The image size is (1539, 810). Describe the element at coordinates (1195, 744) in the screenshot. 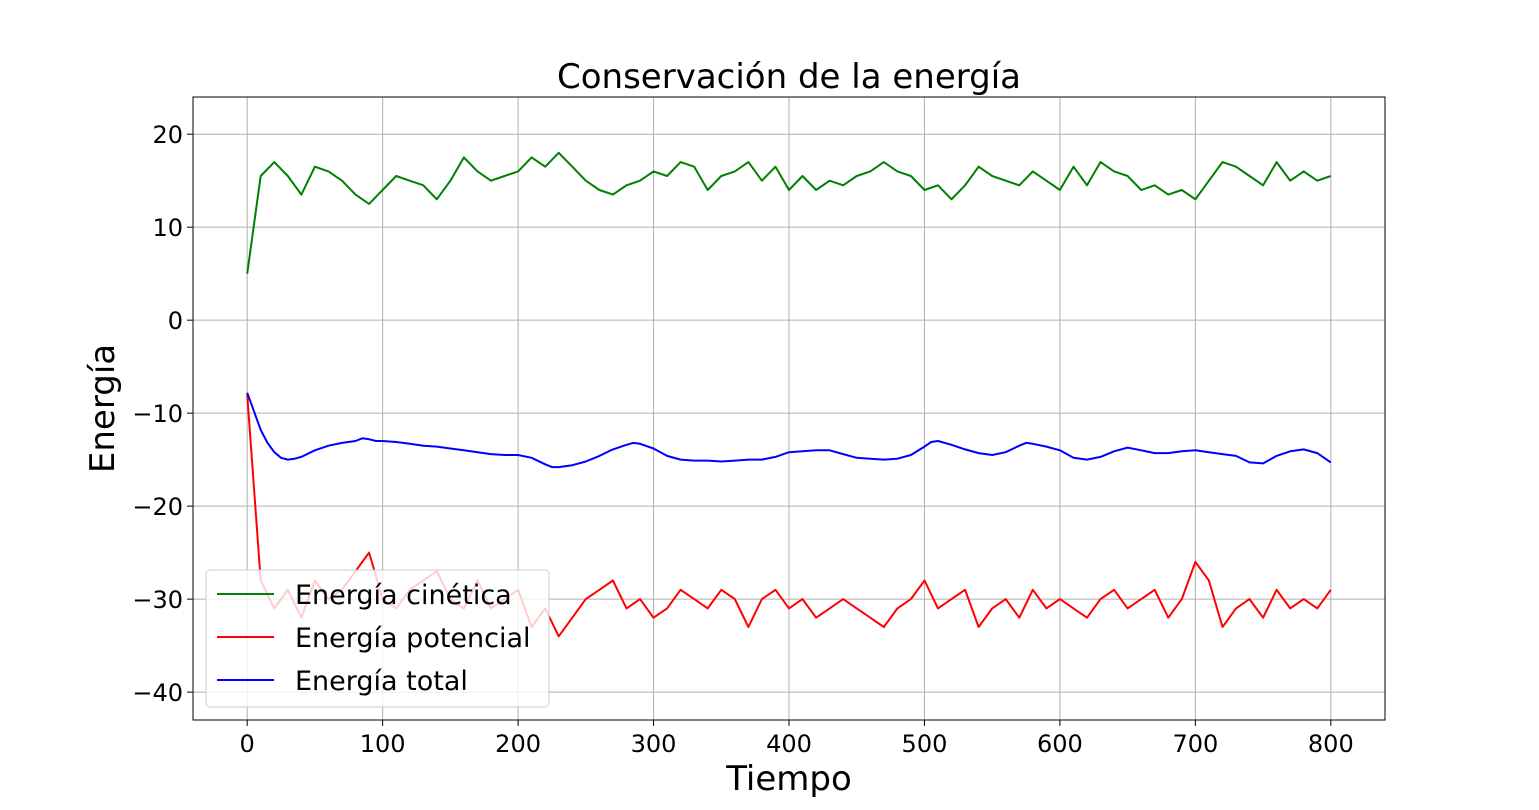

I see `x-tick-label: 700` at that location.